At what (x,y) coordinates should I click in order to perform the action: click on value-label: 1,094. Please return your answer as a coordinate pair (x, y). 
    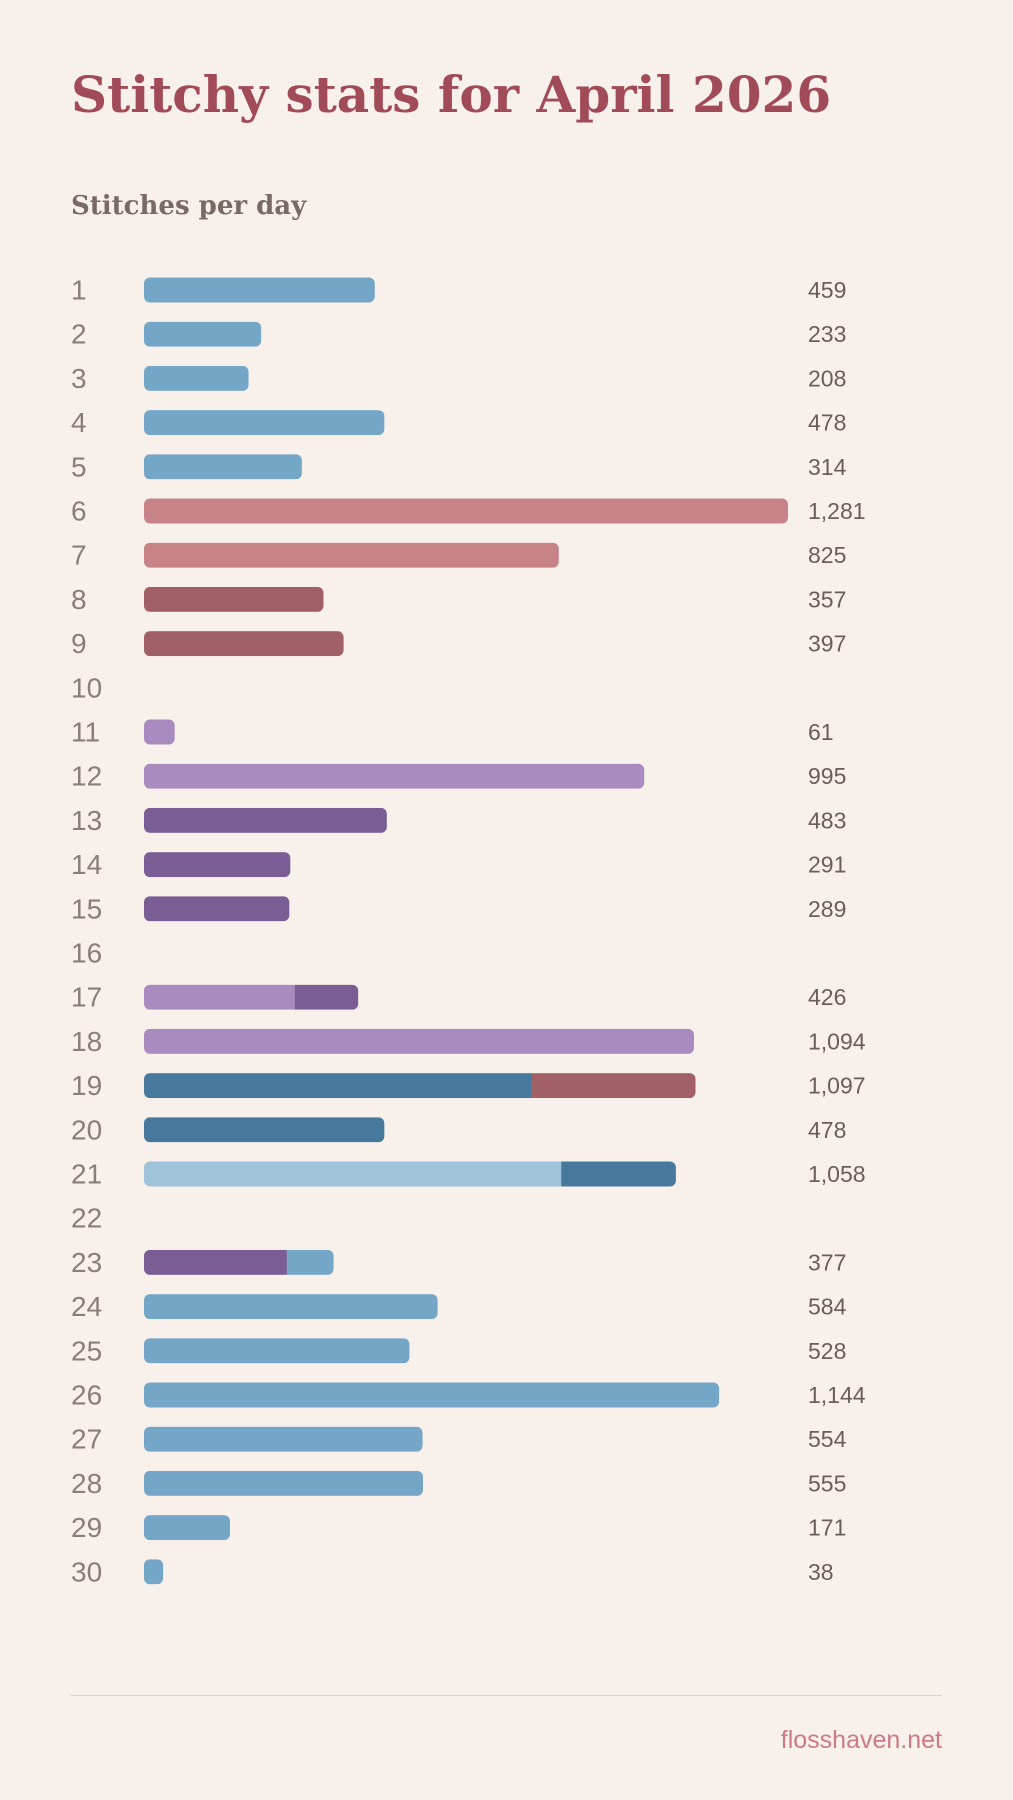
    Looking at the image, I should click on (837, 1041).